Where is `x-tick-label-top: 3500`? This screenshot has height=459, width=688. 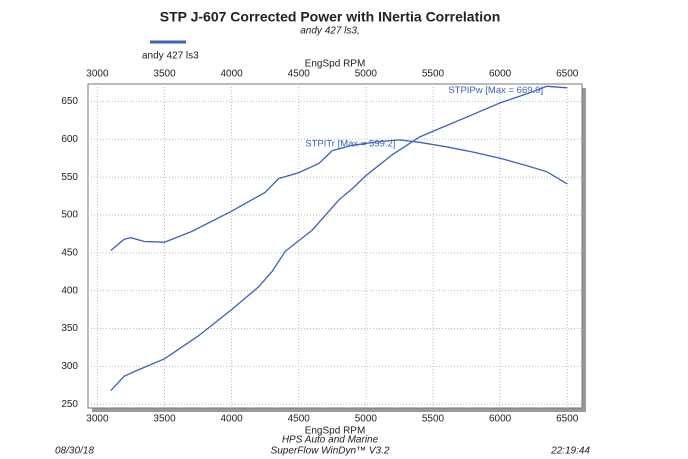 x-tick-label-top: 3500 is located at coordinates (164, 74).